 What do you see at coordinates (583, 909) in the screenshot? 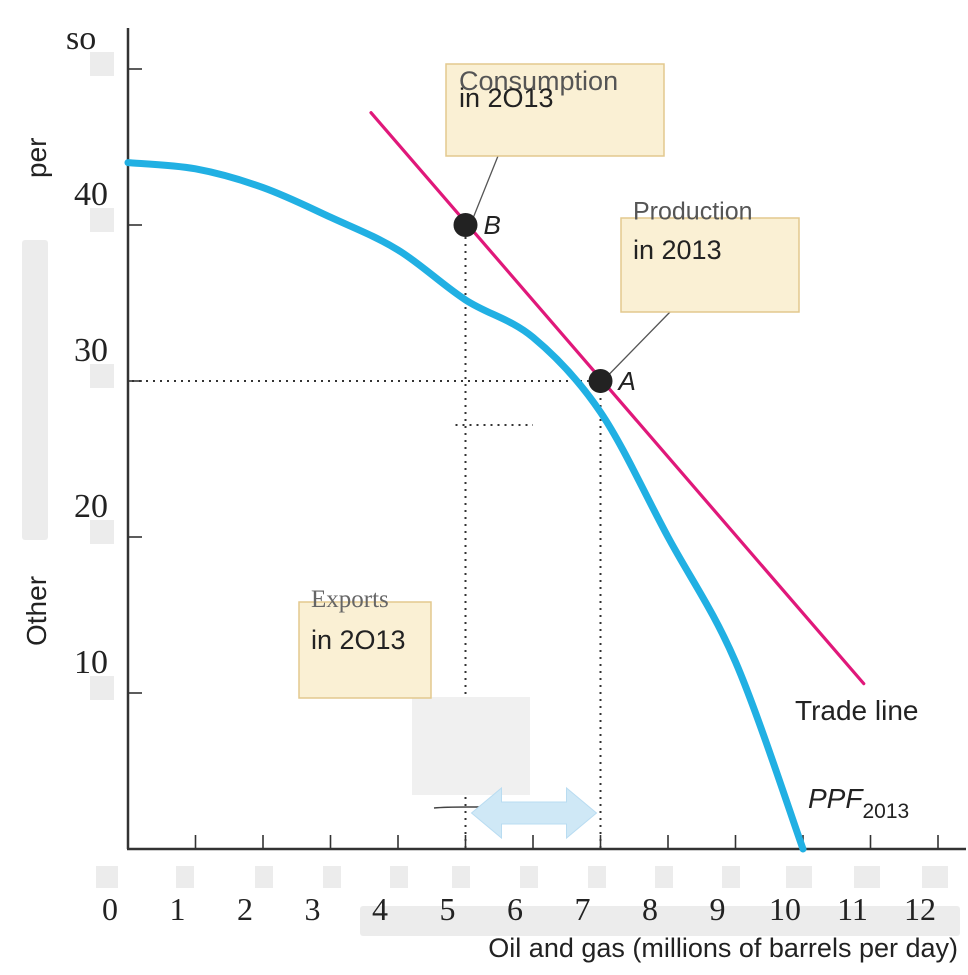
I see `x-tick-label: 7` at bounding box center [583, 909].